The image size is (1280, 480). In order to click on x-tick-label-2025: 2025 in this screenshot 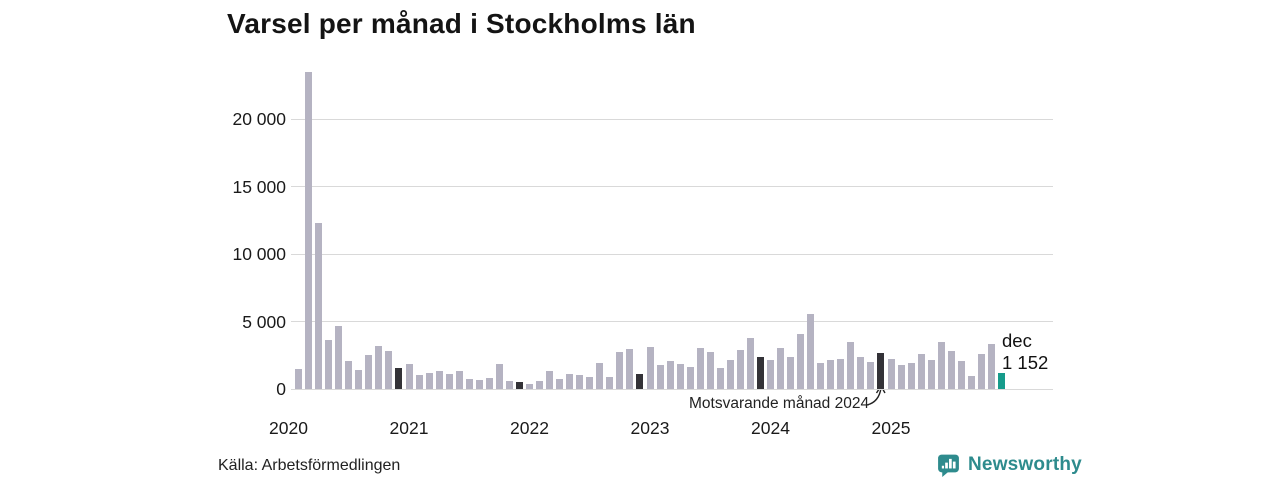, I will do `click(891, 428)`.